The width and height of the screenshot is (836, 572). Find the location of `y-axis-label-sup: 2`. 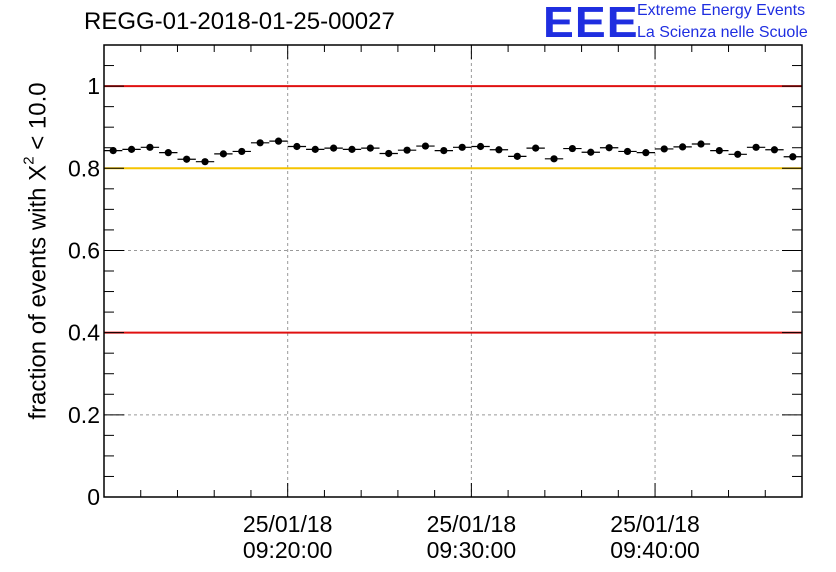

y-axis-label-sup: 2 is located at coordinates (29, 160).